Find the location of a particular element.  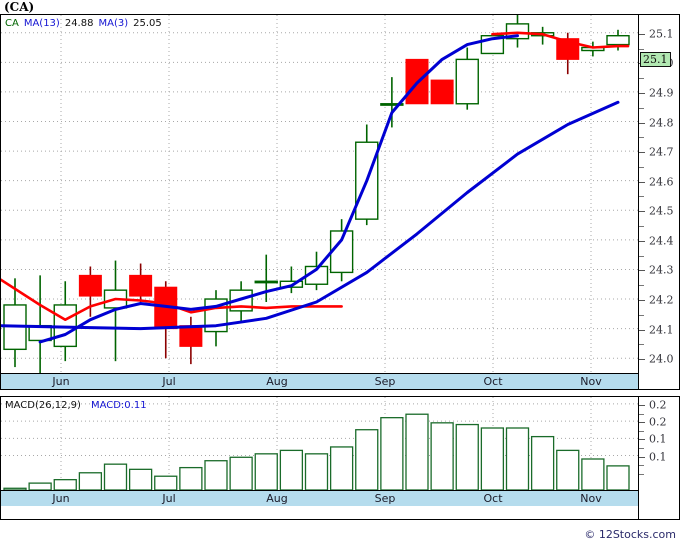

price-month-label: Oct is located at coordinates (493, 381).